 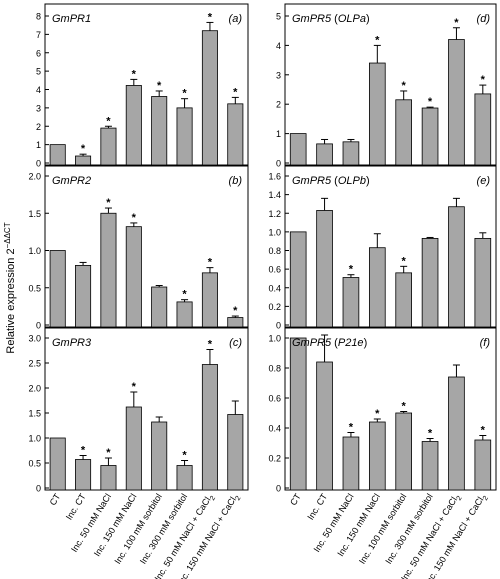 What do you see at coordinates (352, 181) in the screenshot?
I see `gene-variant: OLPb` at bounding box center [352, 181].